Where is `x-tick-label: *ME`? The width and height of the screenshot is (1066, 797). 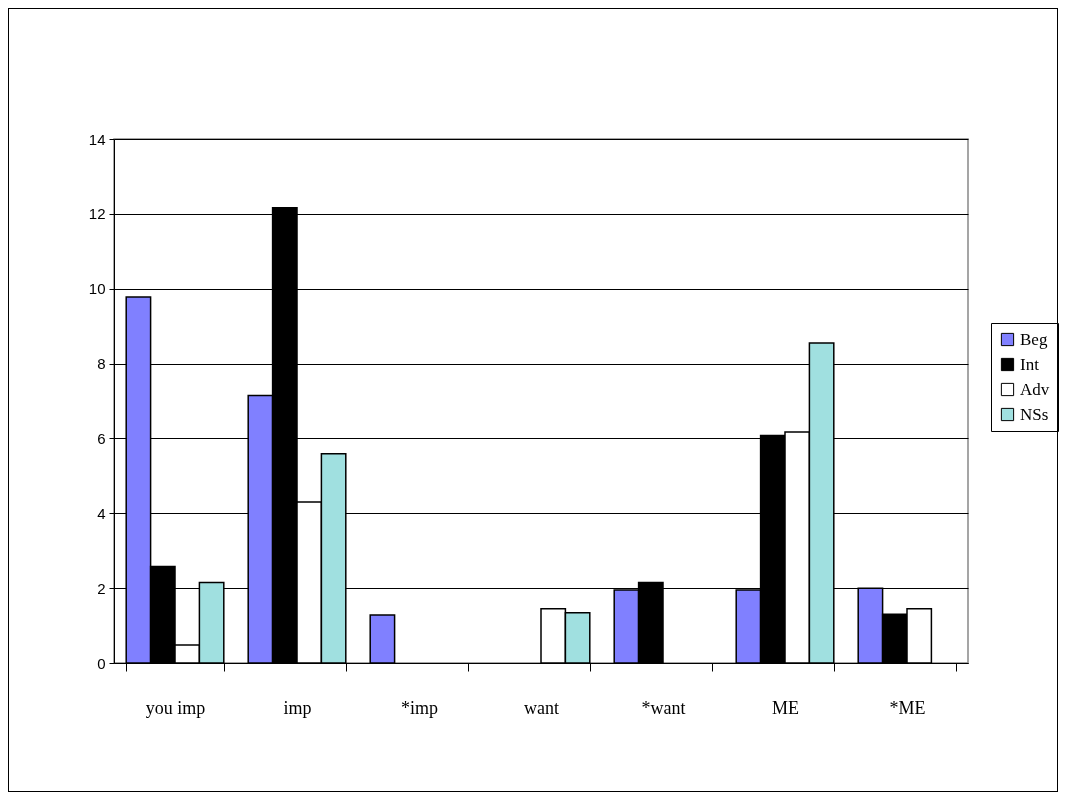 x-tick-label: *ME is located at coordinates (907, 707).